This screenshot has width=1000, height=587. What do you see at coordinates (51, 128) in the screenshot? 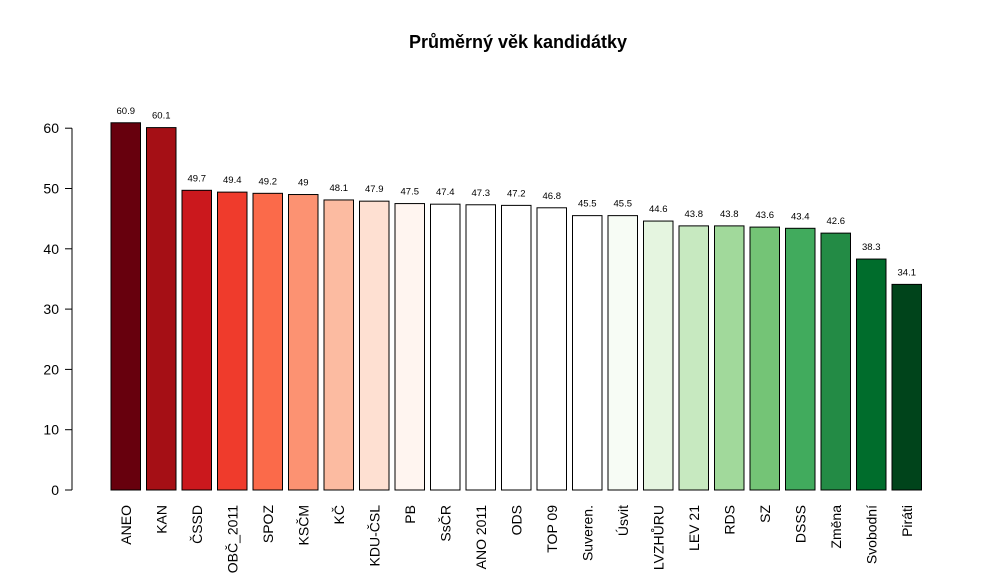
I see `y-tick-label: 60` at bounding box center [51, 128].